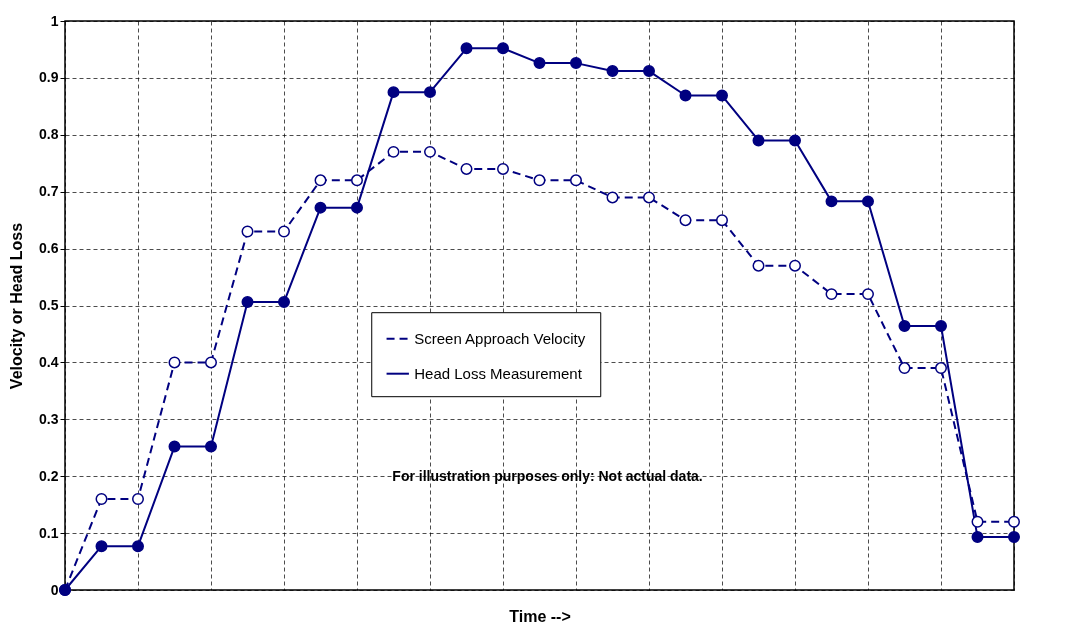 Image resolution: width=1073 pixels, height=632 pixels. I want to click on y-tick-label: 0.8, so click(49, 134).